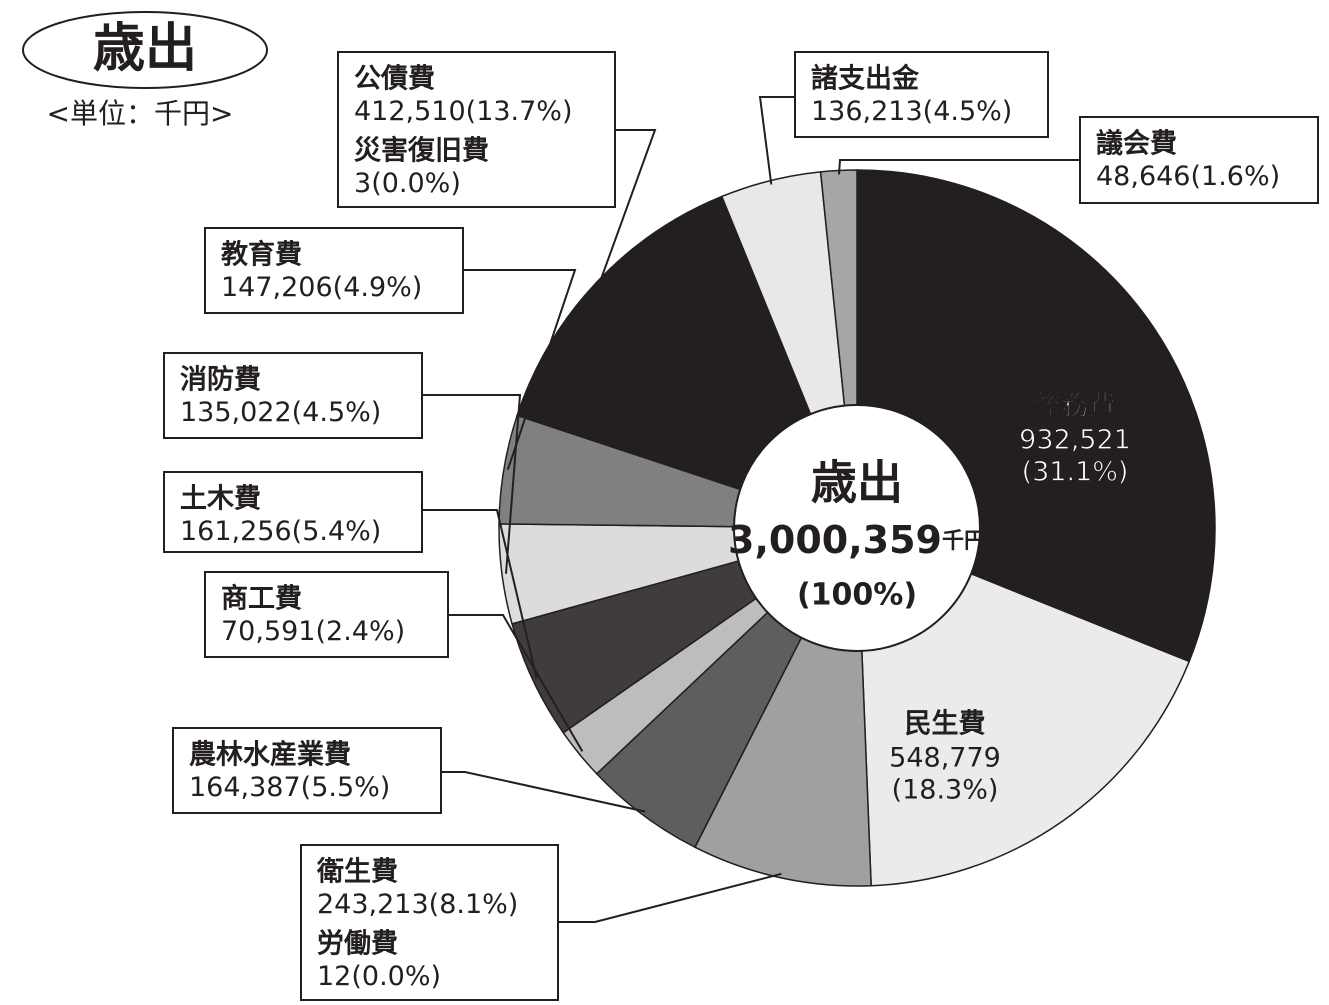  What do you see at coordinates (245, 787) in the screenshot?
I see `value-label: 164,387` at bounding box center [245, 787].